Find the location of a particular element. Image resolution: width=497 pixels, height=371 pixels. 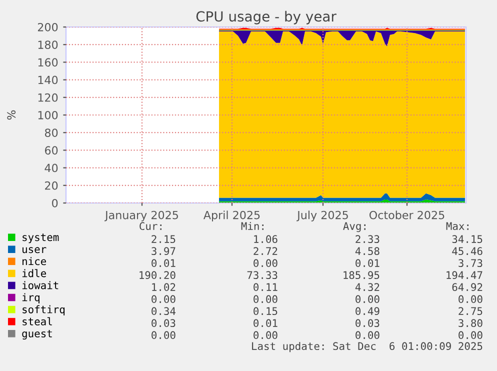

x-tick-label: July 2025 is located at coordinates (322, 216).